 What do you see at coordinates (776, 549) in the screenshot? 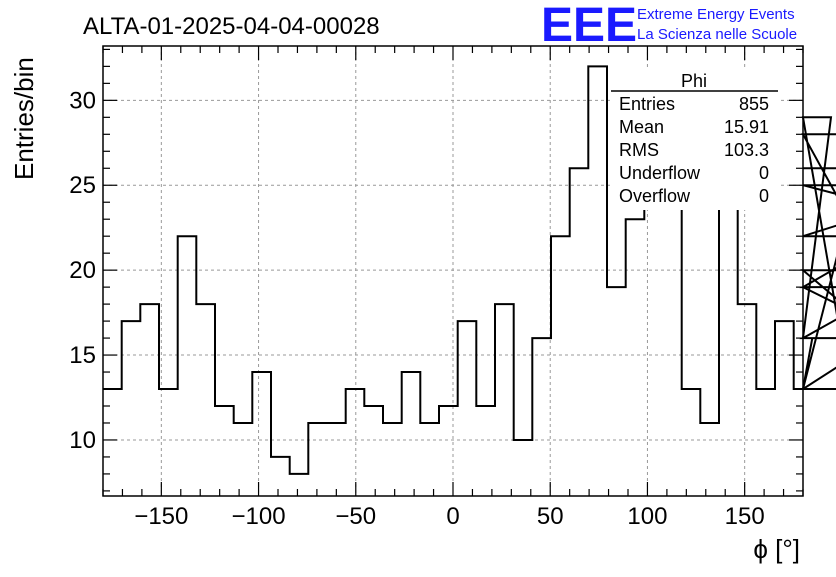
I see `x-axis-label: ϕ [°]` at bounding box center [776, 549].